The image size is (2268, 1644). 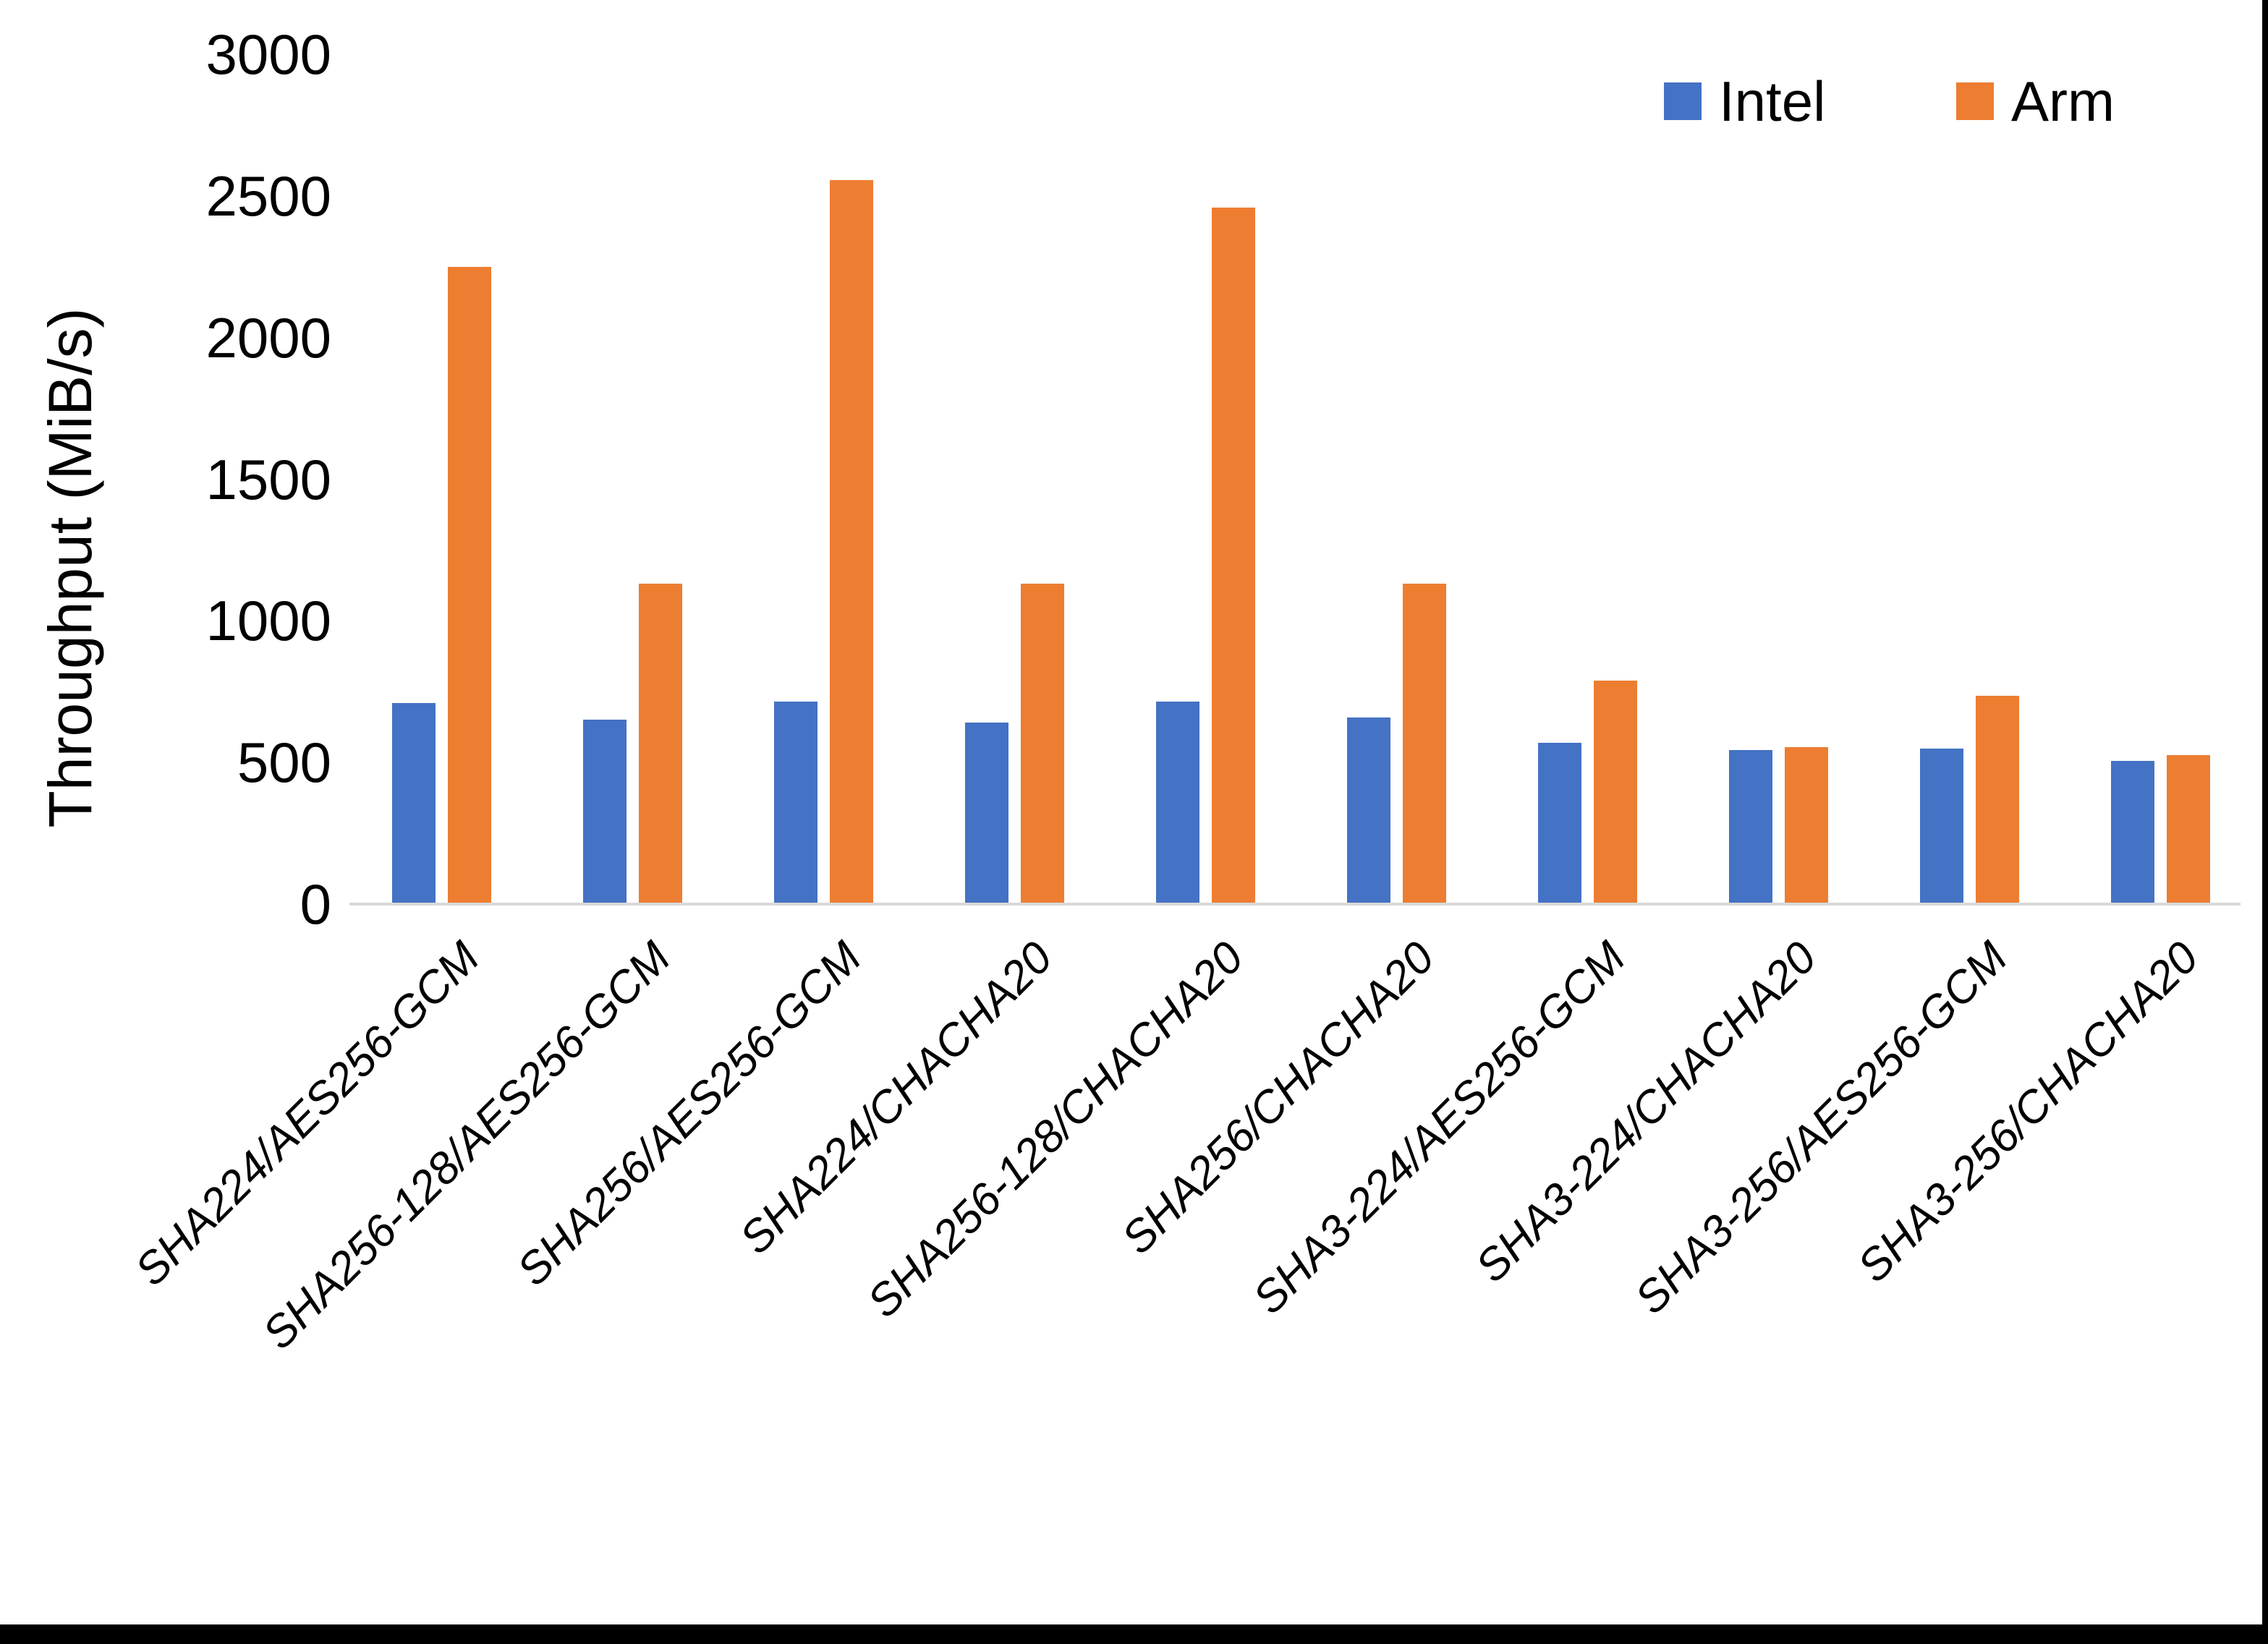 I want to click on x-category-label-8: SHA3-256/AES256-GCM, so click(x=1821, y=1128).